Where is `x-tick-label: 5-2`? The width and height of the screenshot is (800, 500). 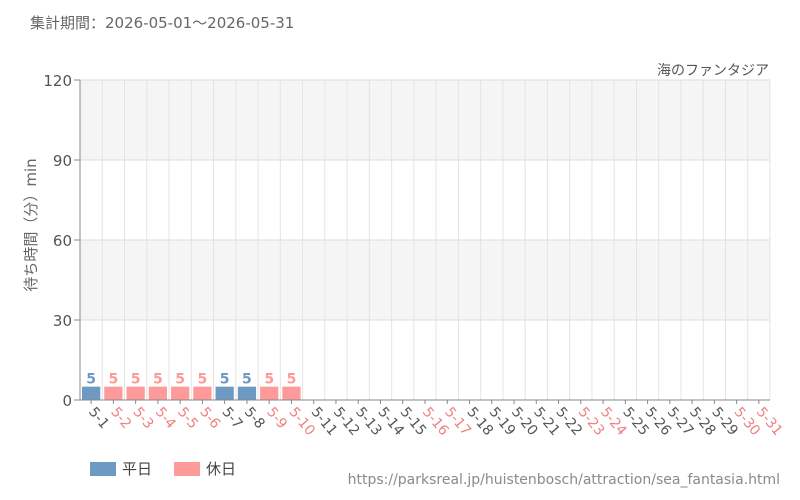 x-tick-label: 5-2 is located at coordinates (120, 418).